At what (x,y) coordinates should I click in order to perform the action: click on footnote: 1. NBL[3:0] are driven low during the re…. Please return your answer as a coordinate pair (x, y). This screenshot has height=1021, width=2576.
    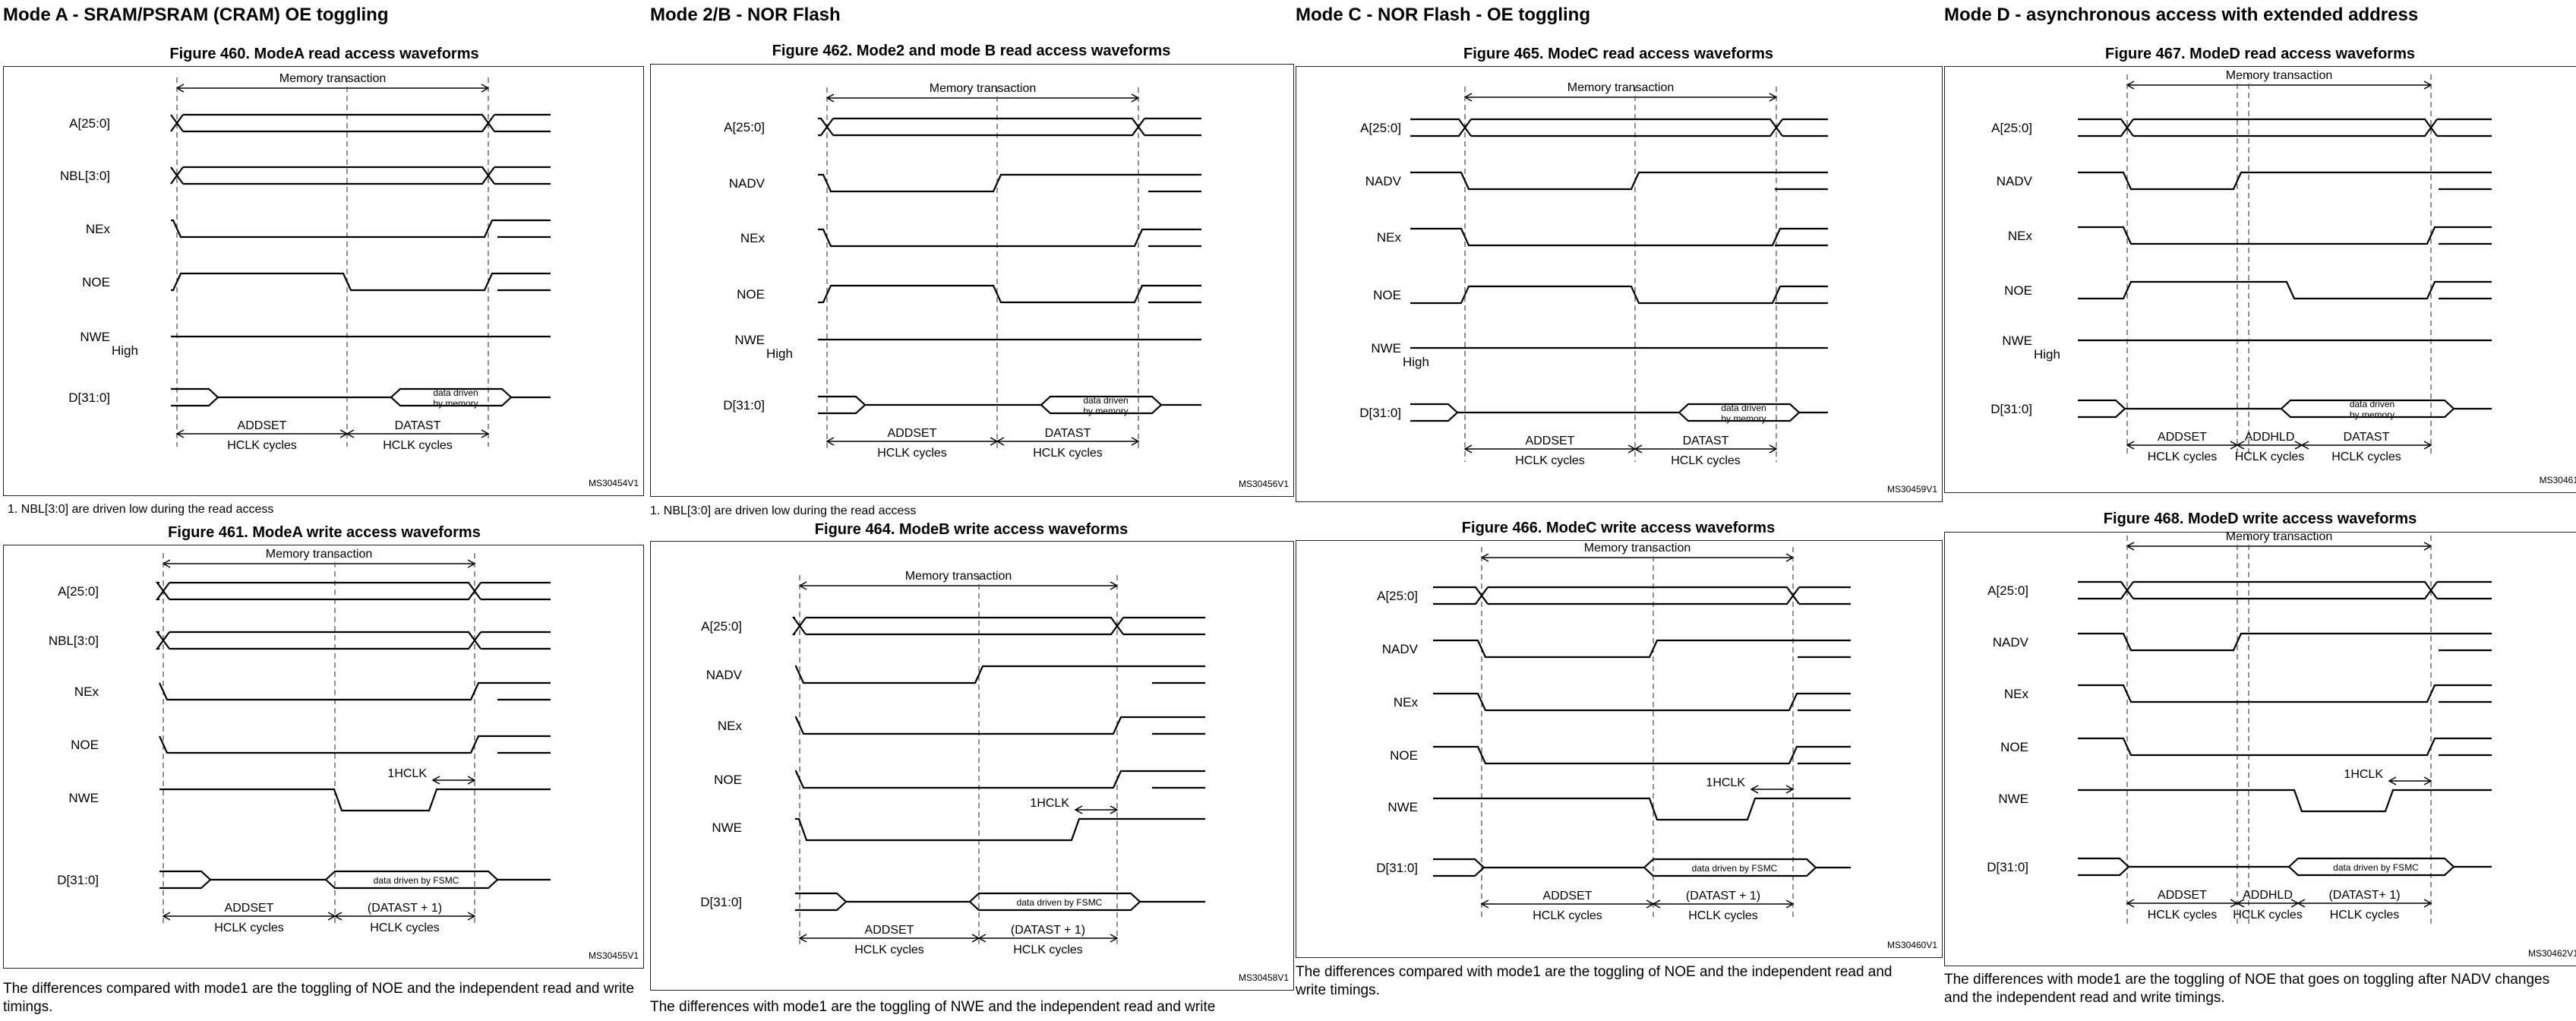
    Looking at the image, I should click on (141, 509).